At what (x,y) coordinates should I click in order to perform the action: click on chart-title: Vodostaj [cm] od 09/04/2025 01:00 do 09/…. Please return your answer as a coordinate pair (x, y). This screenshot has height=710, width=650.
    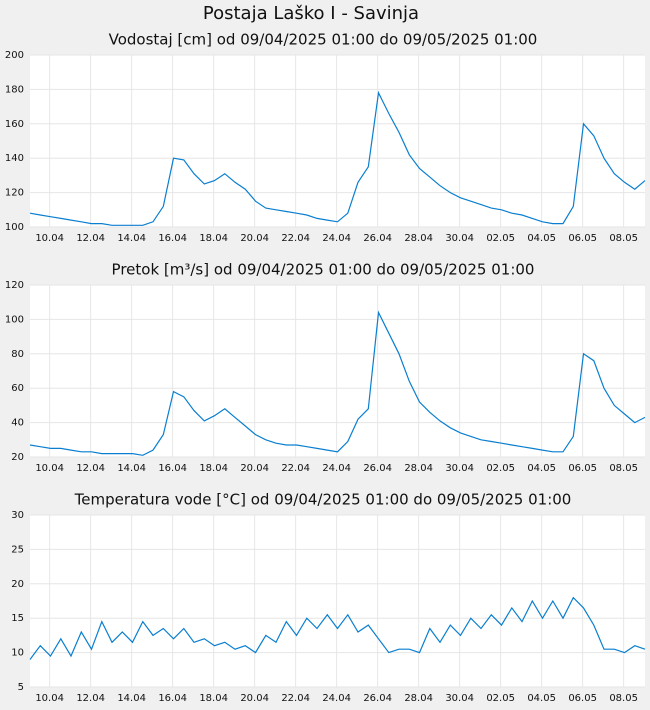
    Looking at the image, I should click on (323, 40).